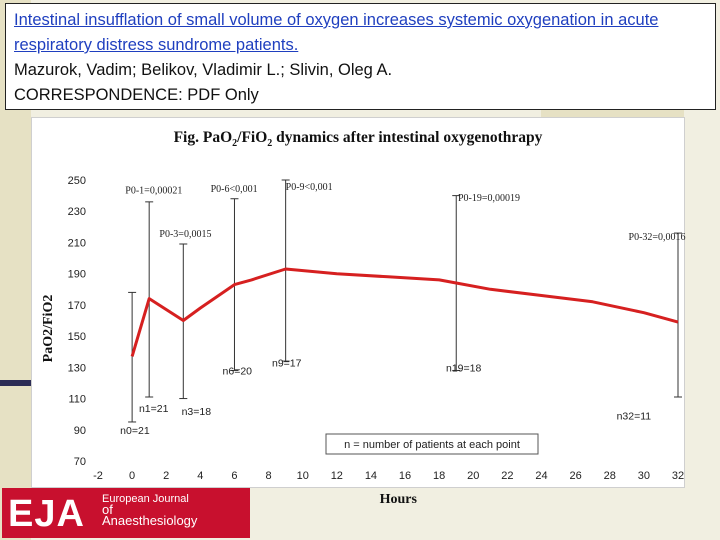 This screenshot has width=720, height=540. What do you see at coordinates (185, 234) in the screenshot?
I see `p-value-label: P0-3=0,0015` at bounding box center [185, 234].